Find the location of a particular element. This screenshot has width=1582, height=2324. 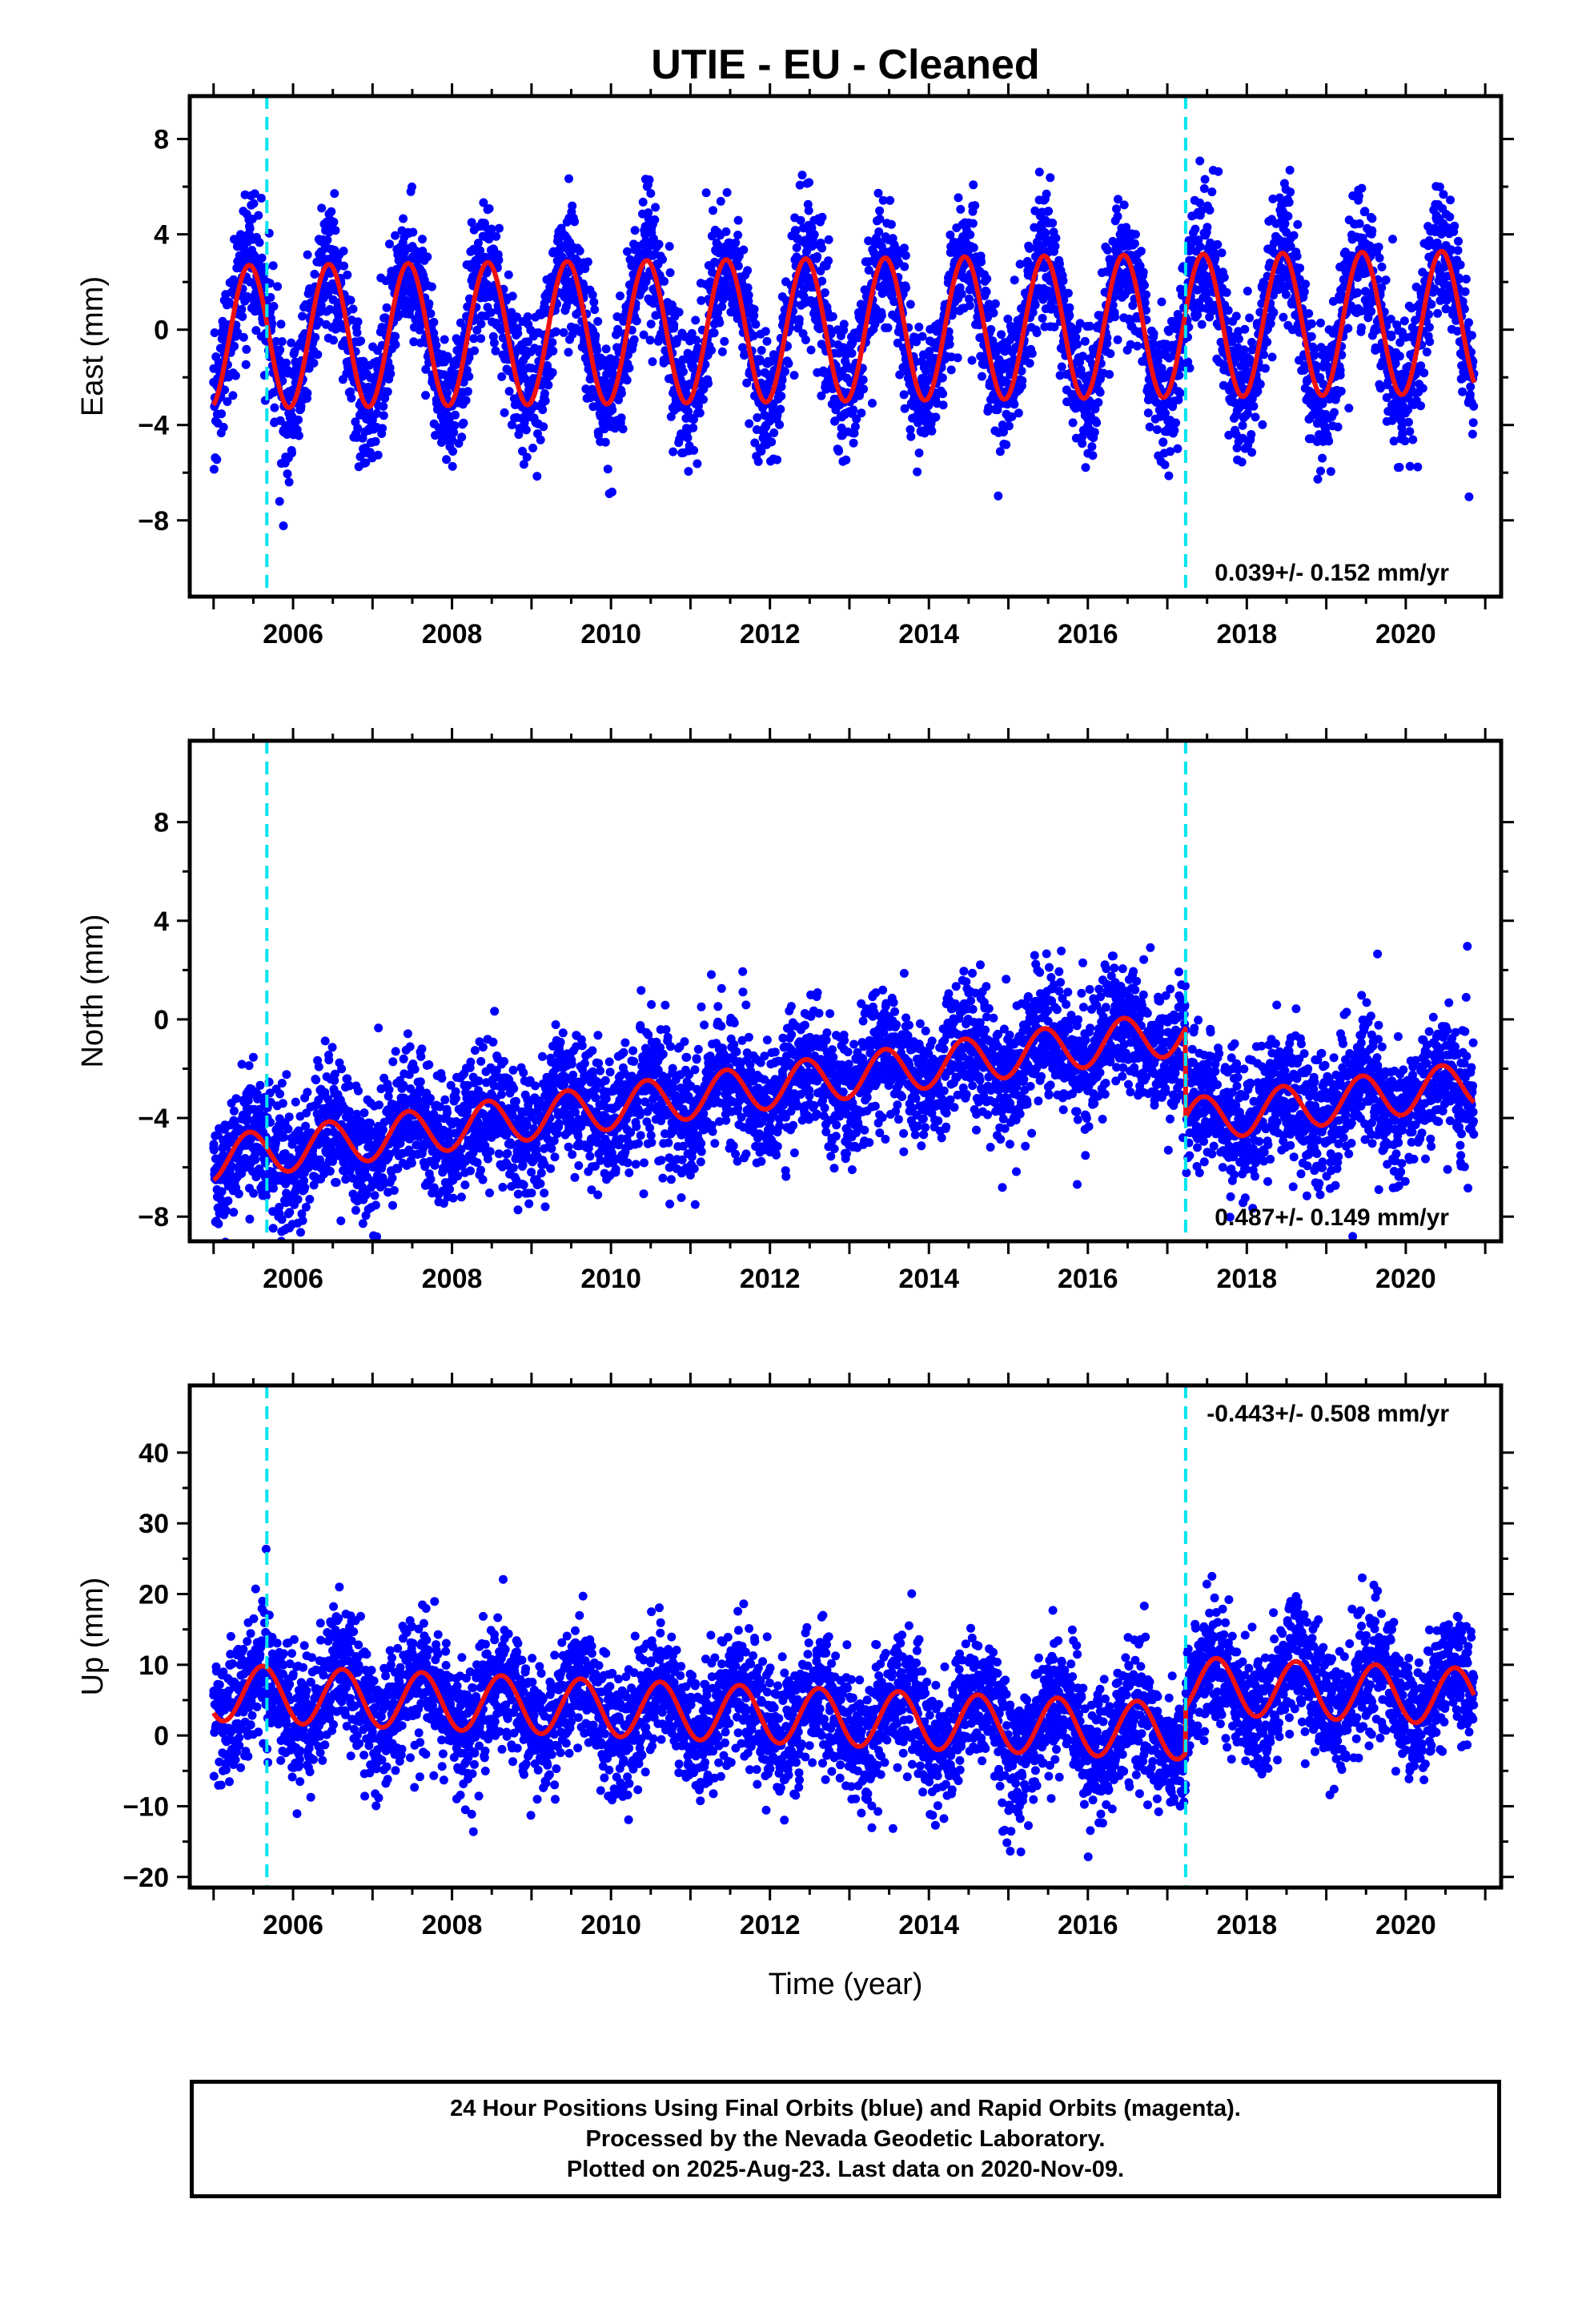

east-x-tick-label: 2008 is located at coordinates (453, 634).